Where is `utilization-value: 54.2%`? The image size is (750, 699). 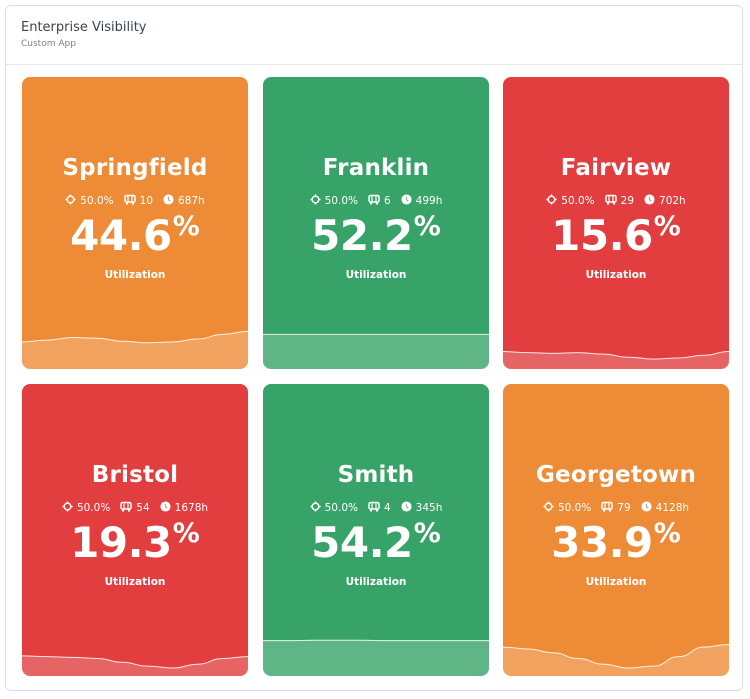
utilization-value: 54.2% is located at coordinates (376, 542).